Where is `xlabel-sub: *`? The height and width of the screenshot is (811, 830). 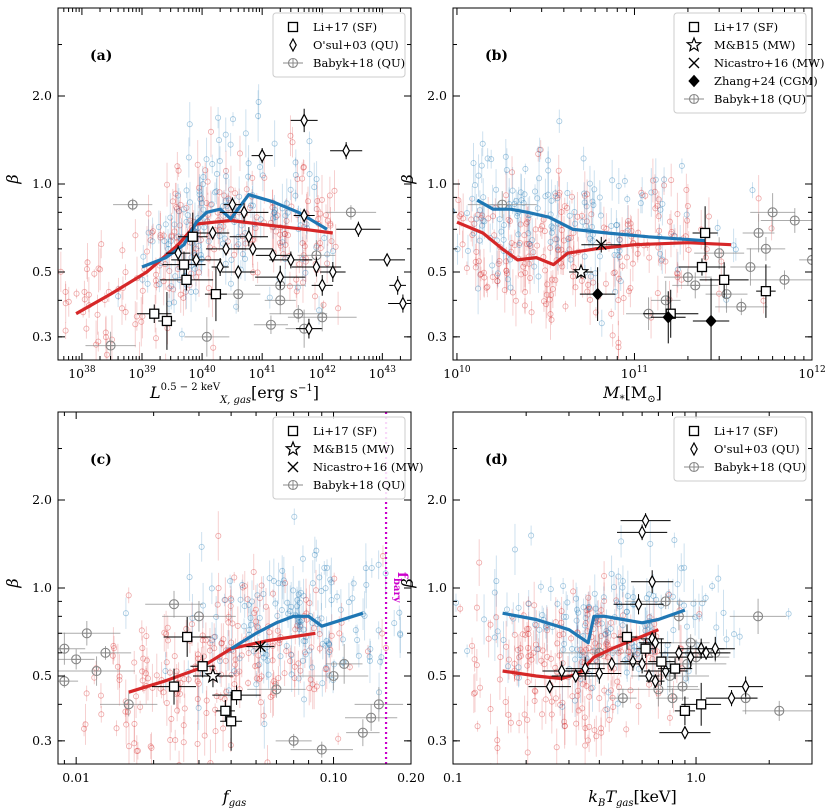
xlabel-sub: * is located at coordinates (622, 399).